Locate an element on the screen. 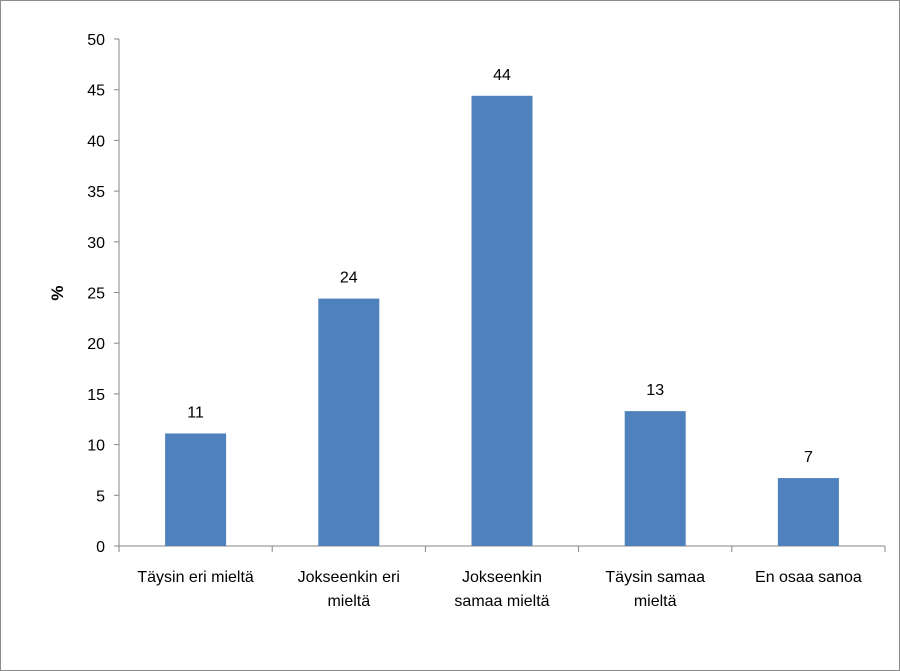 This screenshot has height=671, width=900. y-tick-label: 40 is located at coordinates (96, 141).